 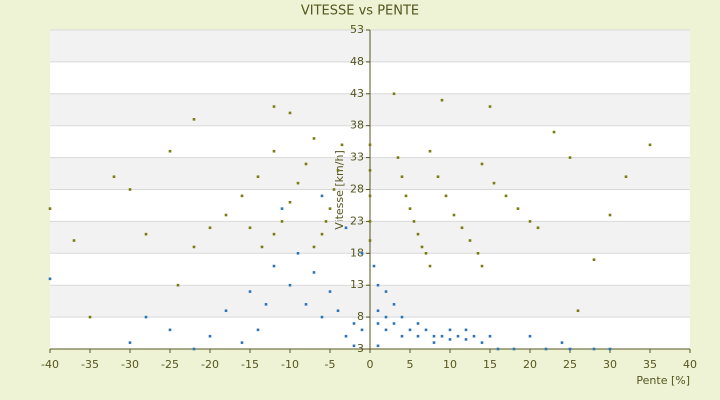 I want to click on y-tick-label: 38, so click(x=357, y=125).